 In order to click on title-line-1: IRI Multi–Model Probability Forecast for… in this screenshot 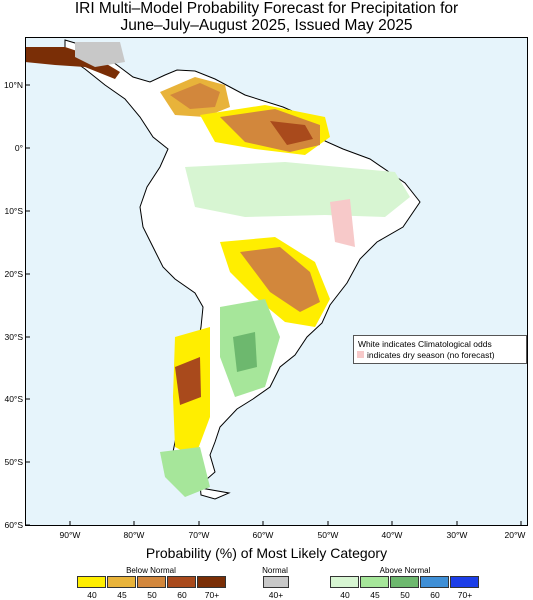, I will do `click(266, 8)`.